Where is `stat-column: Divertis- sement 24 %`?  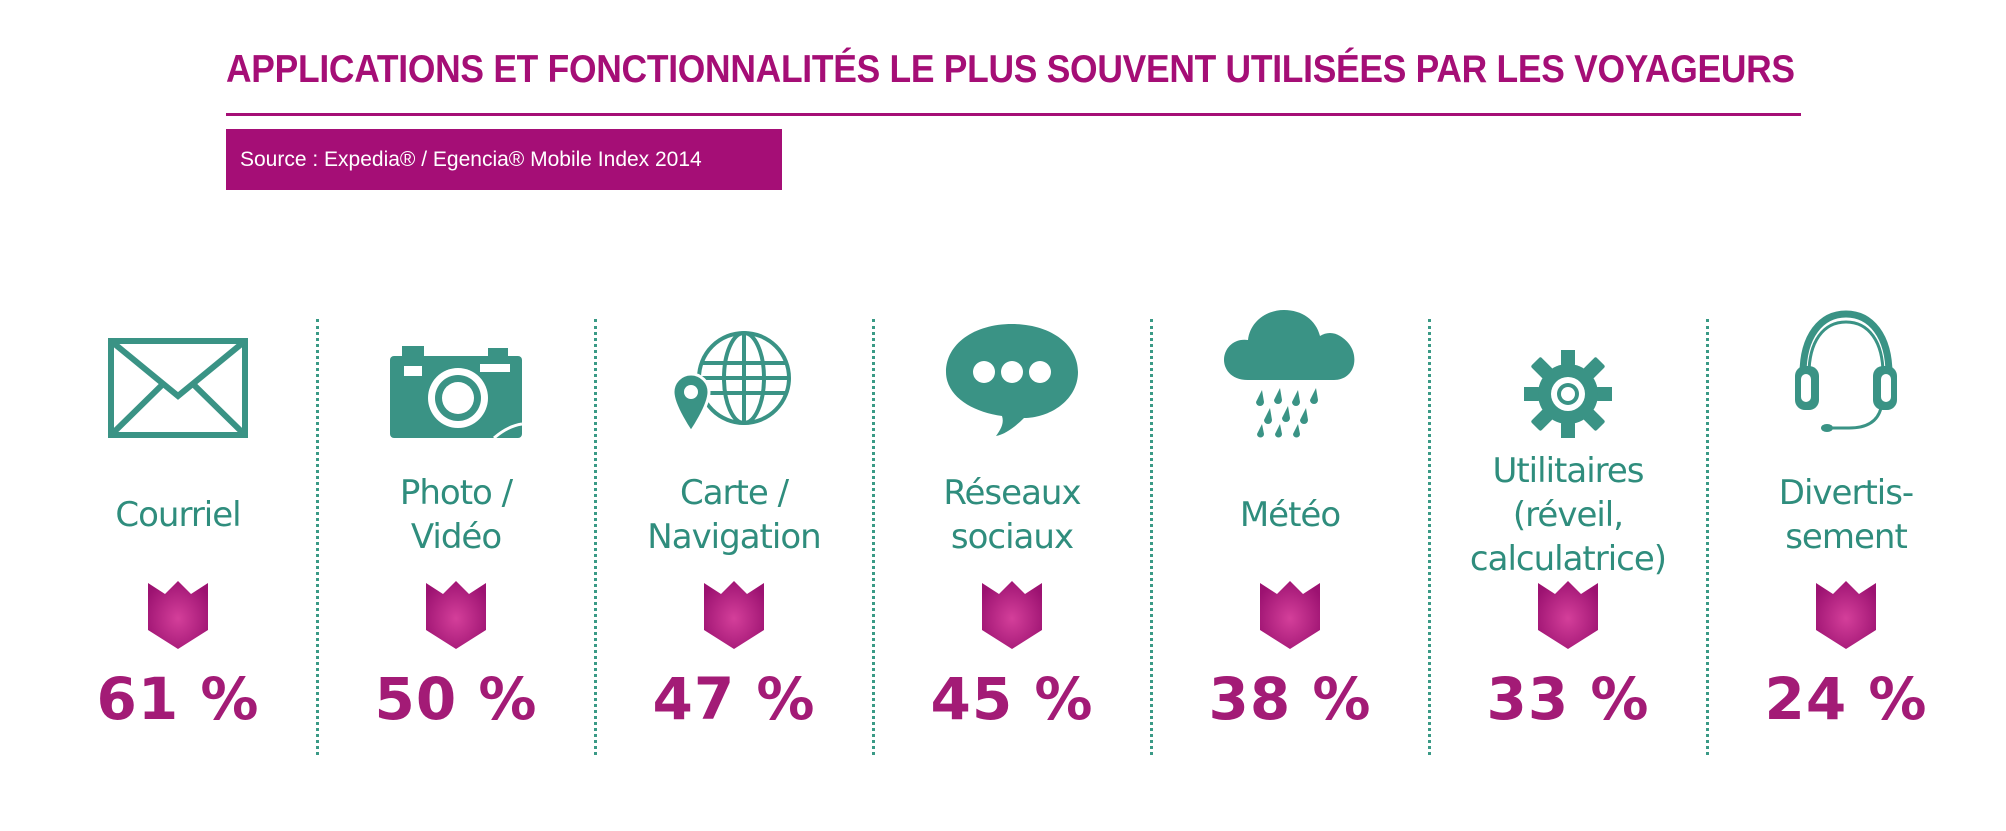
stat-column: Divertis- sement 24 % is located at coordinates (1846, 530).